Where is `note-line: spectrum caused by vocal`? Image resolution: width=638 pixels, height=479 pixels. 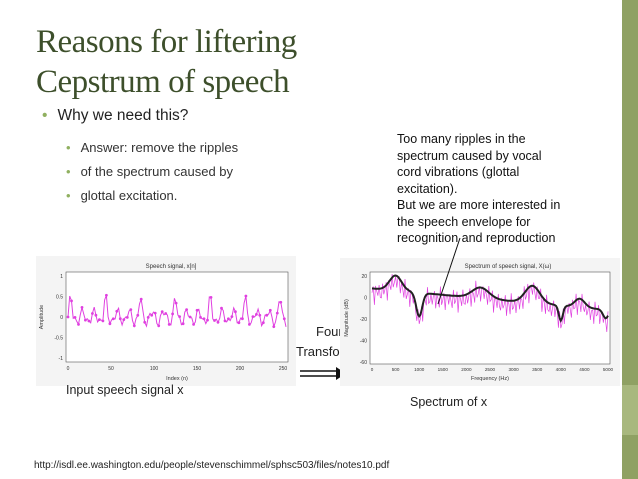
note-line: spectrum caused by vocal is located at coordinates (469, 155).